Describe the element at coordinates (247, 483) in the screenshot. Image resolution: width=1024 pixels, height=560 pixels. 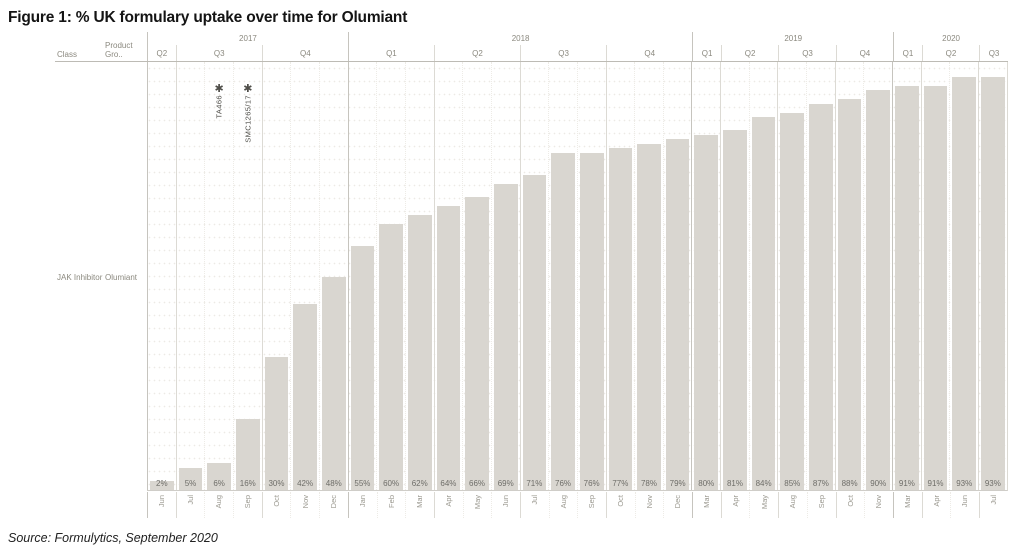
I see `bar-value-label: 16%` at that location.